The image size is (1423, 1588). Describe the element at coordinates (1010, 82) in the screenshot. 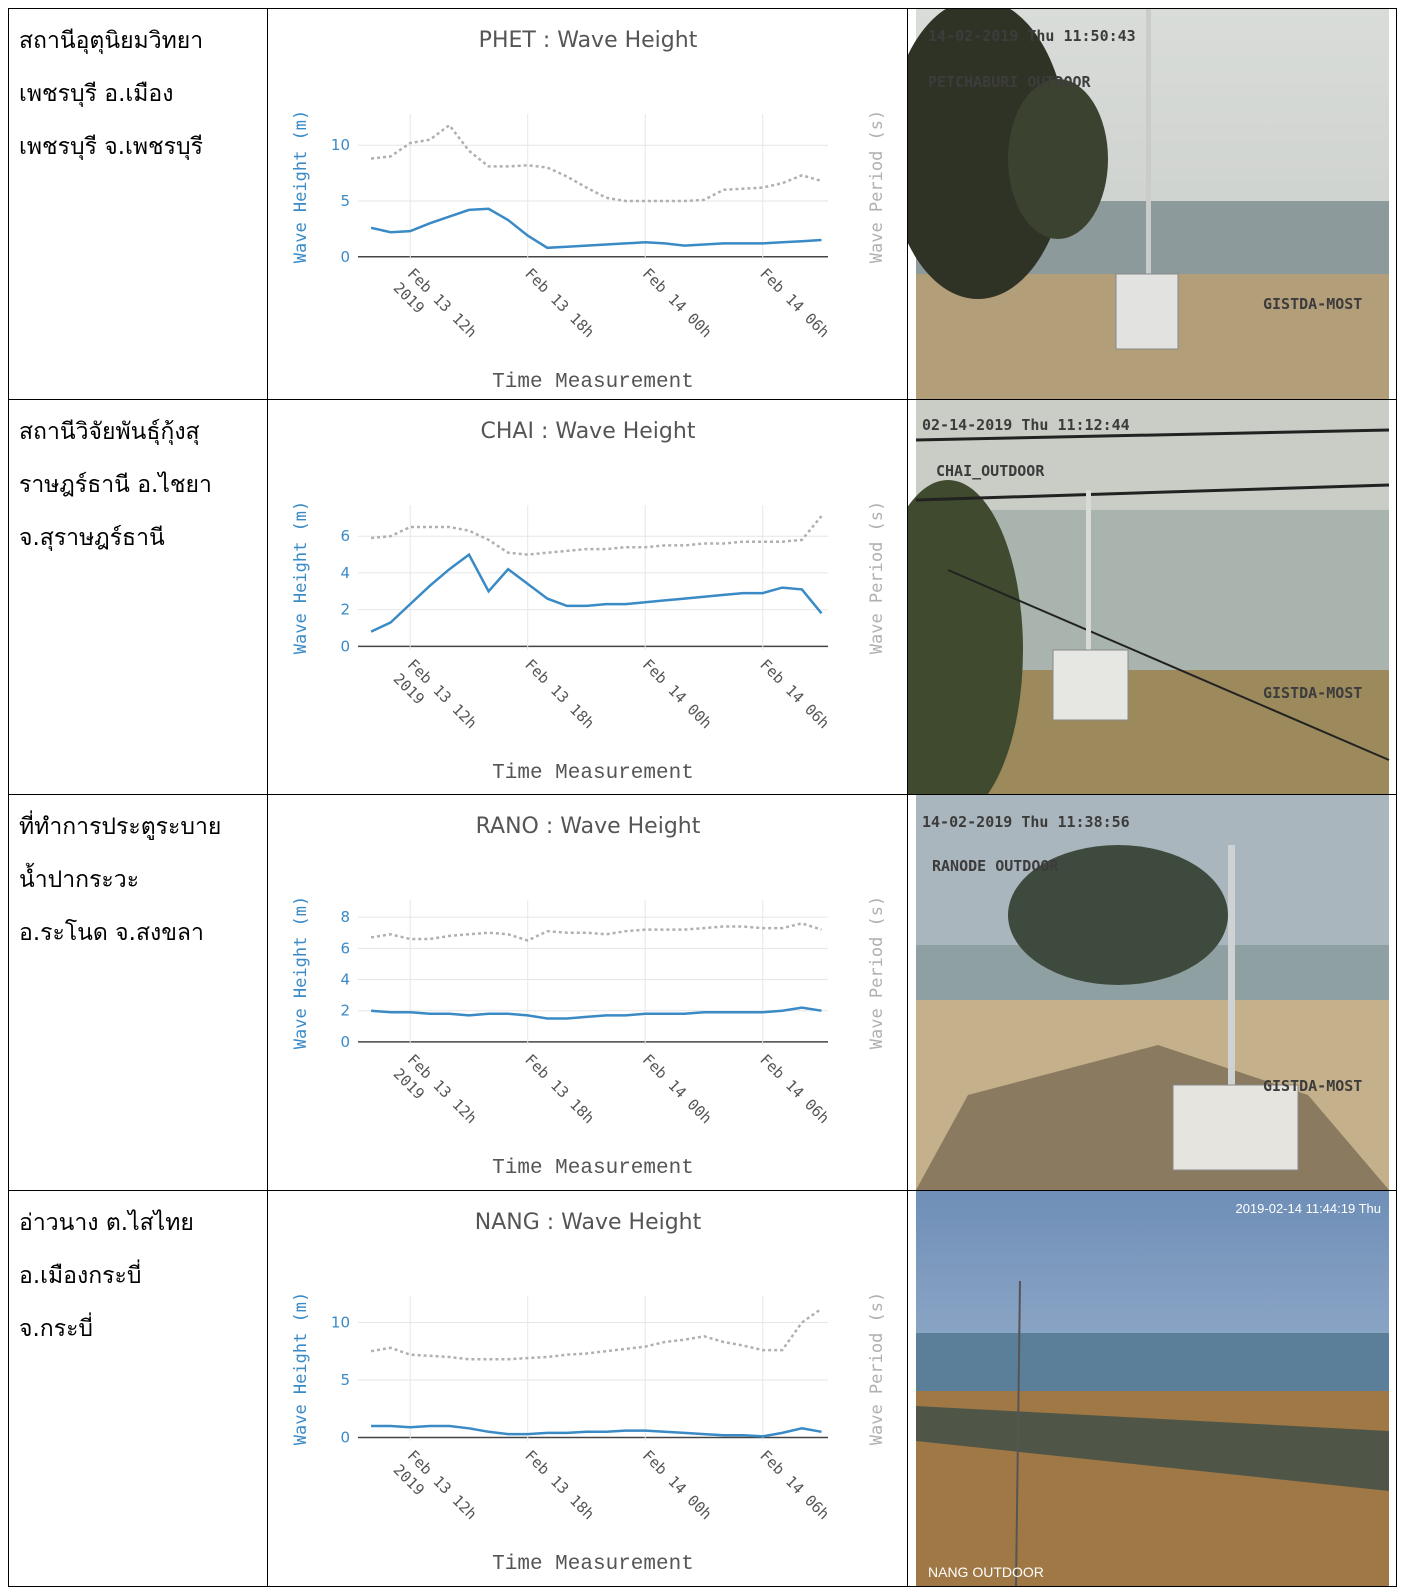

I see `photo-label: PETCHABURI OUTDOOR` at that location.